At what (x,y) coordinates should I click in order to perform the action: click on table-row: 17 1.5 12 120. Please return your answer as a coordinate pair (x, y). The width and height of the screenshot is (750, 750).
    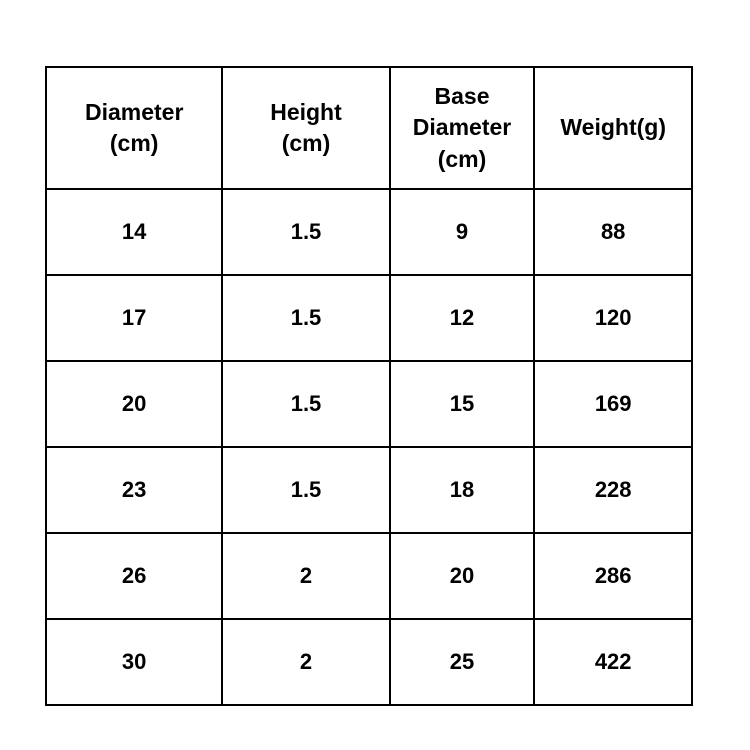
    Looking at the image, I should click on (368, 318).